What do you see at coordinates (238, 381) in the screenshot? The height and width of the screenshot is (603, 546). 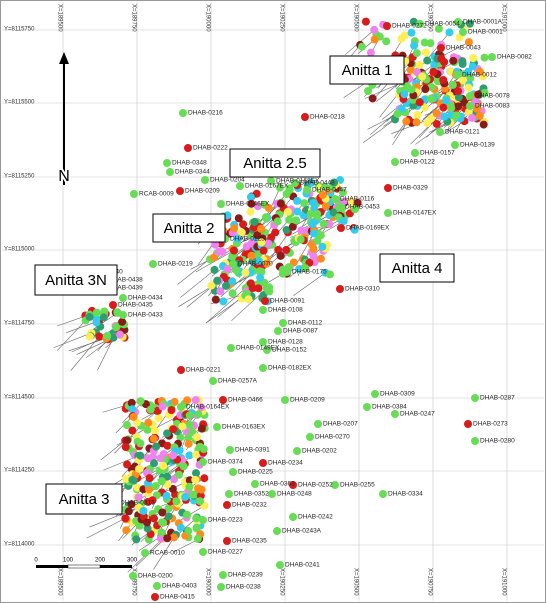 I see `hole-label: DHAB-0257A` at bounding box center [238, 381].